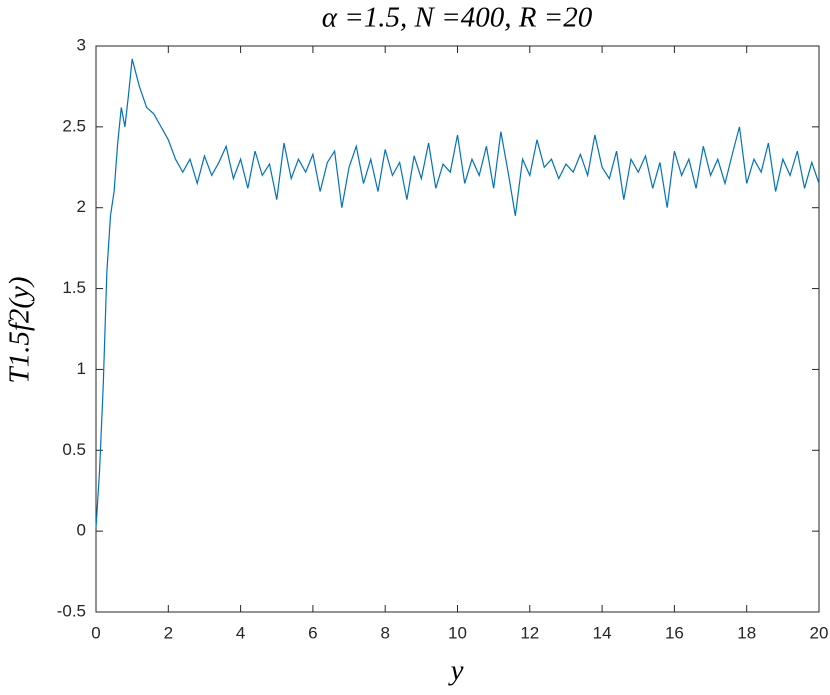  Describe the element at coordinates (81, 530) in the screenshot. I see `y-tick-label: 0` at that location.